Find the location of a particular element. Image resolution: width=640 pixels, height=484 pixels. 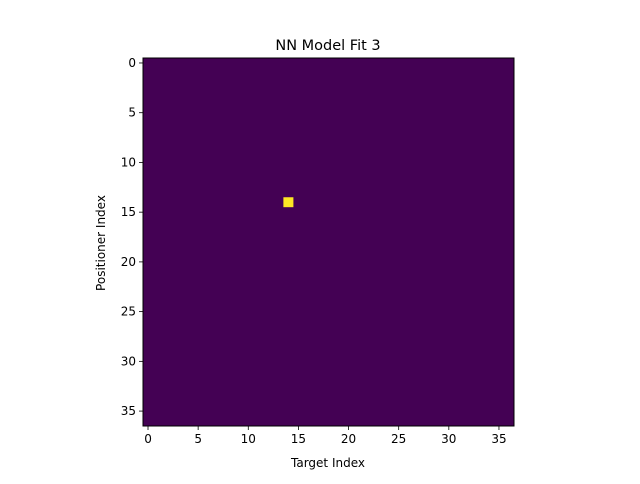

y-tick-label-20: 20 is located at coordinates (128, 262).